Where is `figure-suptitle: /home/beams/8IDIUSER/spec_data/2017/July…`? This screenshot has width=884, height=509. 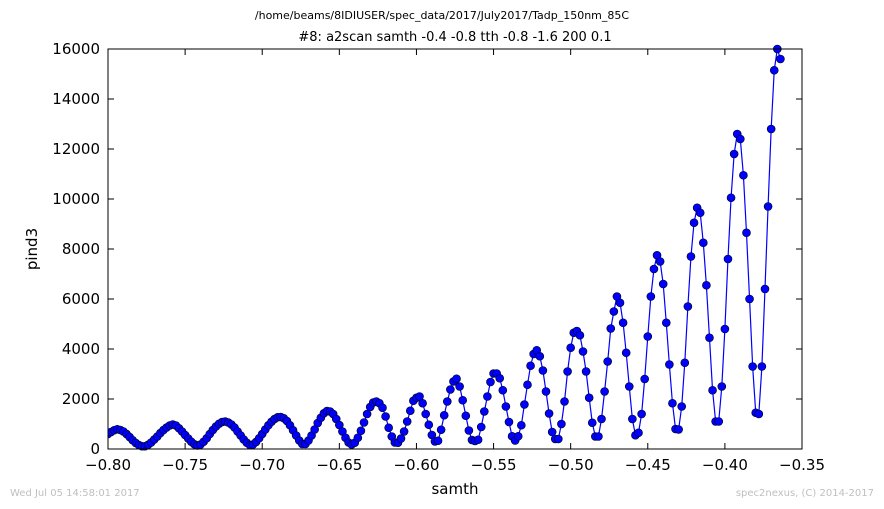
figure-suptitle: /home/beams/8IDIUSER/spec_data/2017/July… is located at coordinates (442, 15).